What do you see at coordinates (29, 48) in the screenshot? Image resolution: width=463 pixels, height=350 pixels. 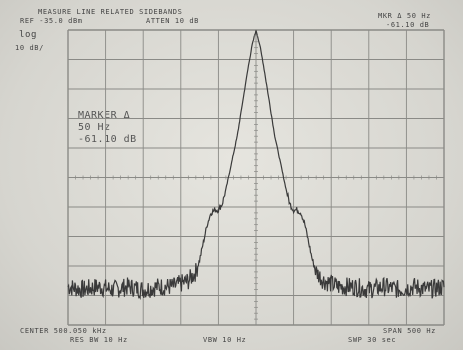 I see `scale-per-div: 10 dB/` at bounding box center [29, 48].